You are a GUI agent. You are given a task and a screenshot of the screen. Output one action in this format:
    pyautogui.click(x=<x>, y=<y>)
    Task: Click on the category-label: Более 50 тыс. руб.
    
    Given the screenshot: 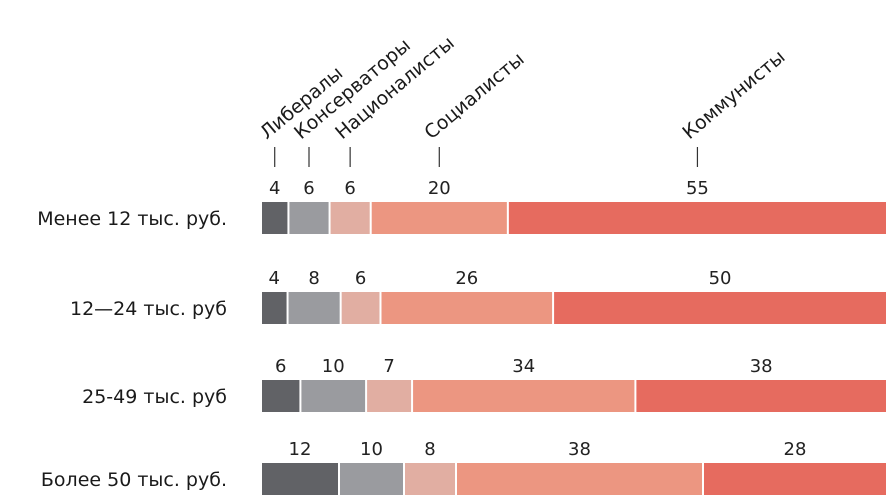 What is the action you would take?
    pyautogui.click(x=134, y=480)
    